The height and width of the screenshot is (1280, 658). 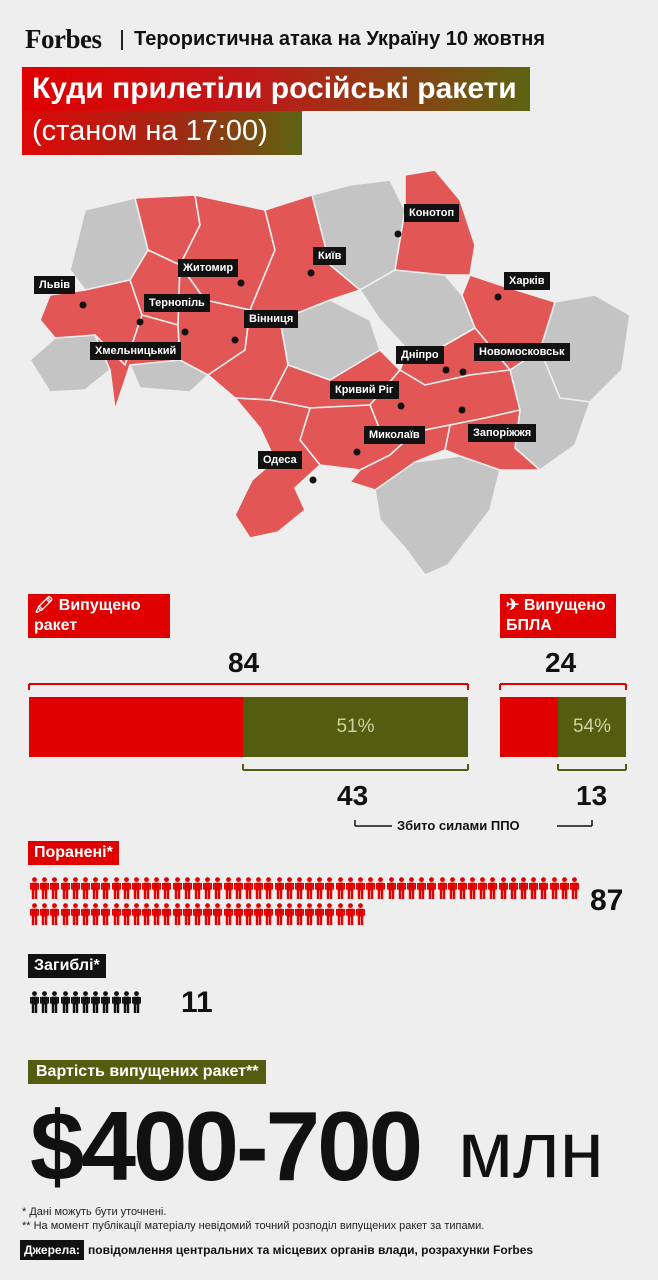 What do you see at coordinates (531, 1149) in the screenshot?
I see `cost-unit: млн` at bounding box center [531, 1149].